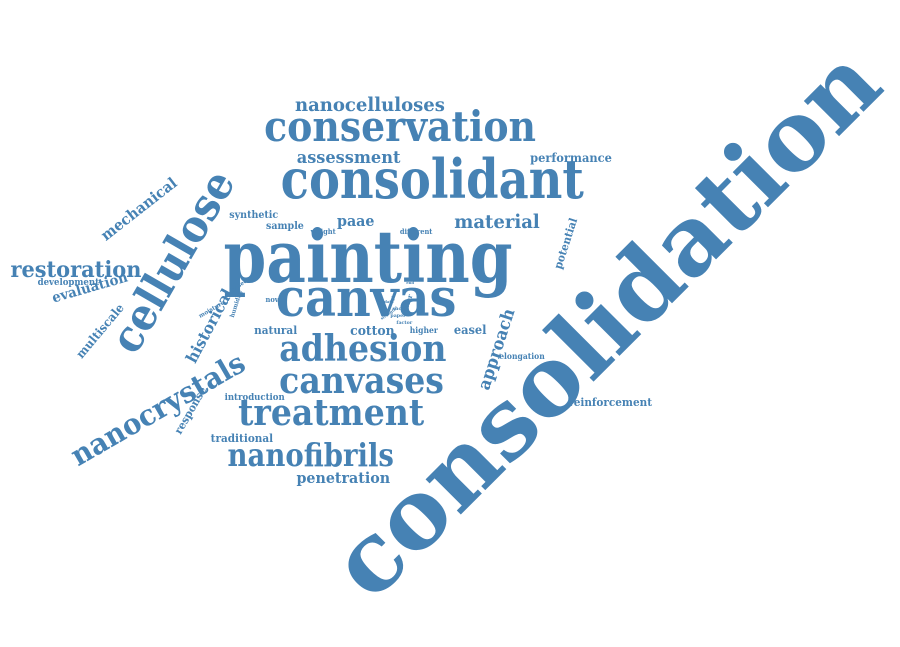 The image size is (900, 647). I want to click on word-elongation: elongation, so click(522, 356).